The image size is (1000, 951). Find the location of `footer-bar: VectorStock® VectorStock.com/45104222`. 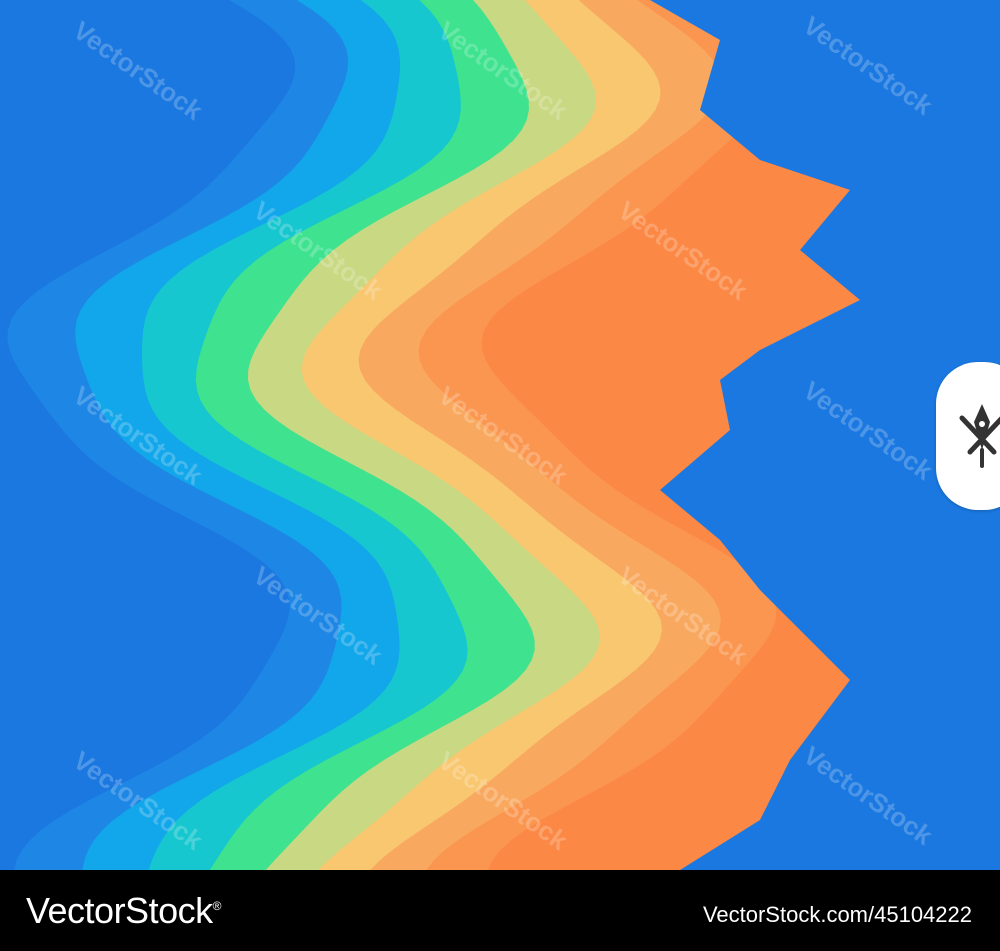

footer-bar: VectorStock® VectorStock.com/45104222 is located at coordinates (500, 910).